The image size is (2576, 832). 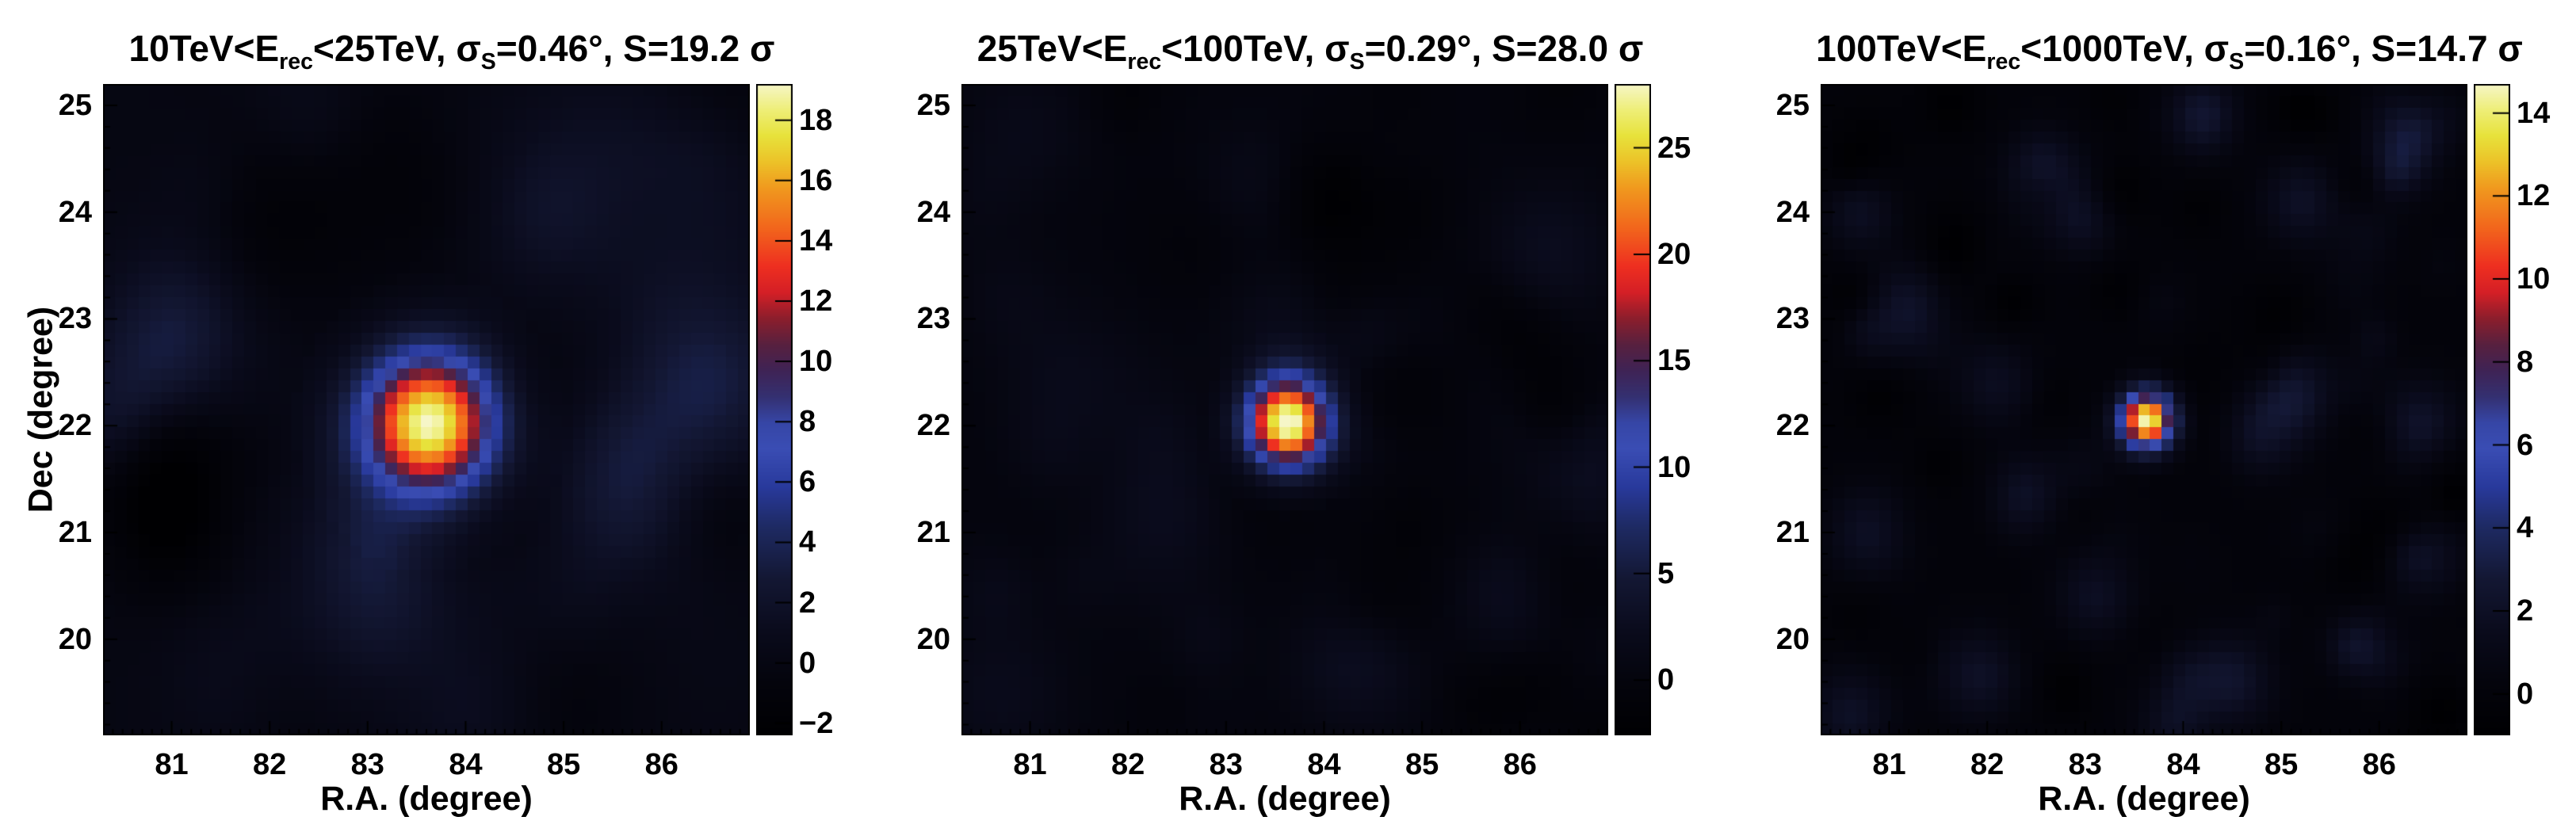 I want to click on title-text: =0.29°, S=28.0 σ, so click(x=1504, y=48).